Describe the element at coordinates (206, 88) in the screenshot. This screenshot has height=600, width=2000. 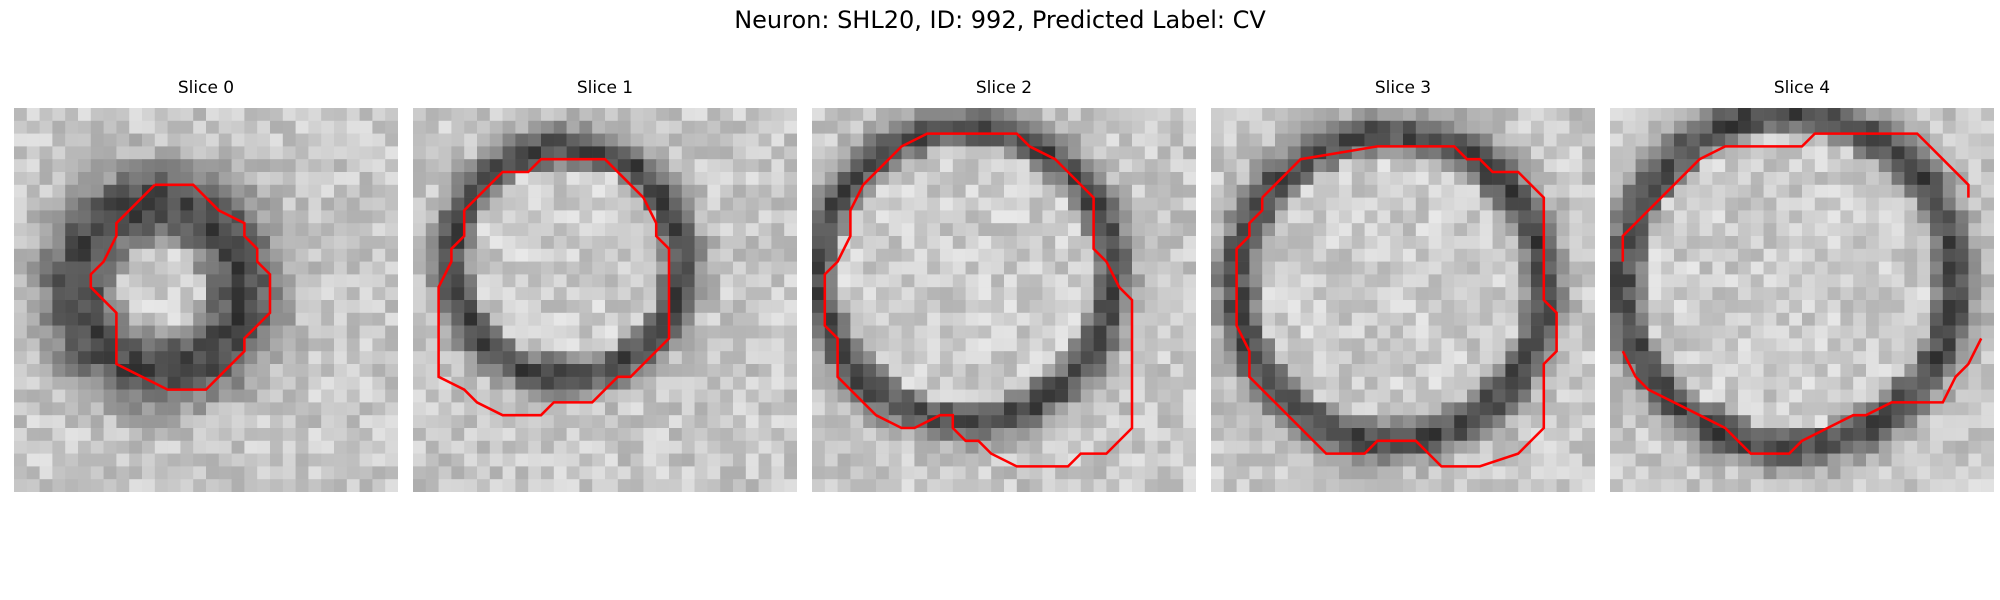
I see `slice-title: Slice 0` at that location.